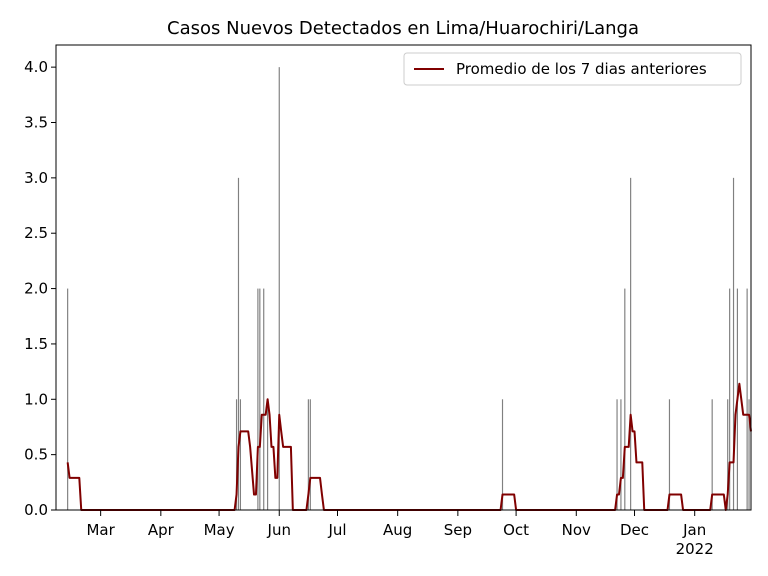 The image size is (768, 576). I want to click on x-tick-label: Oct, so click(516, 530).